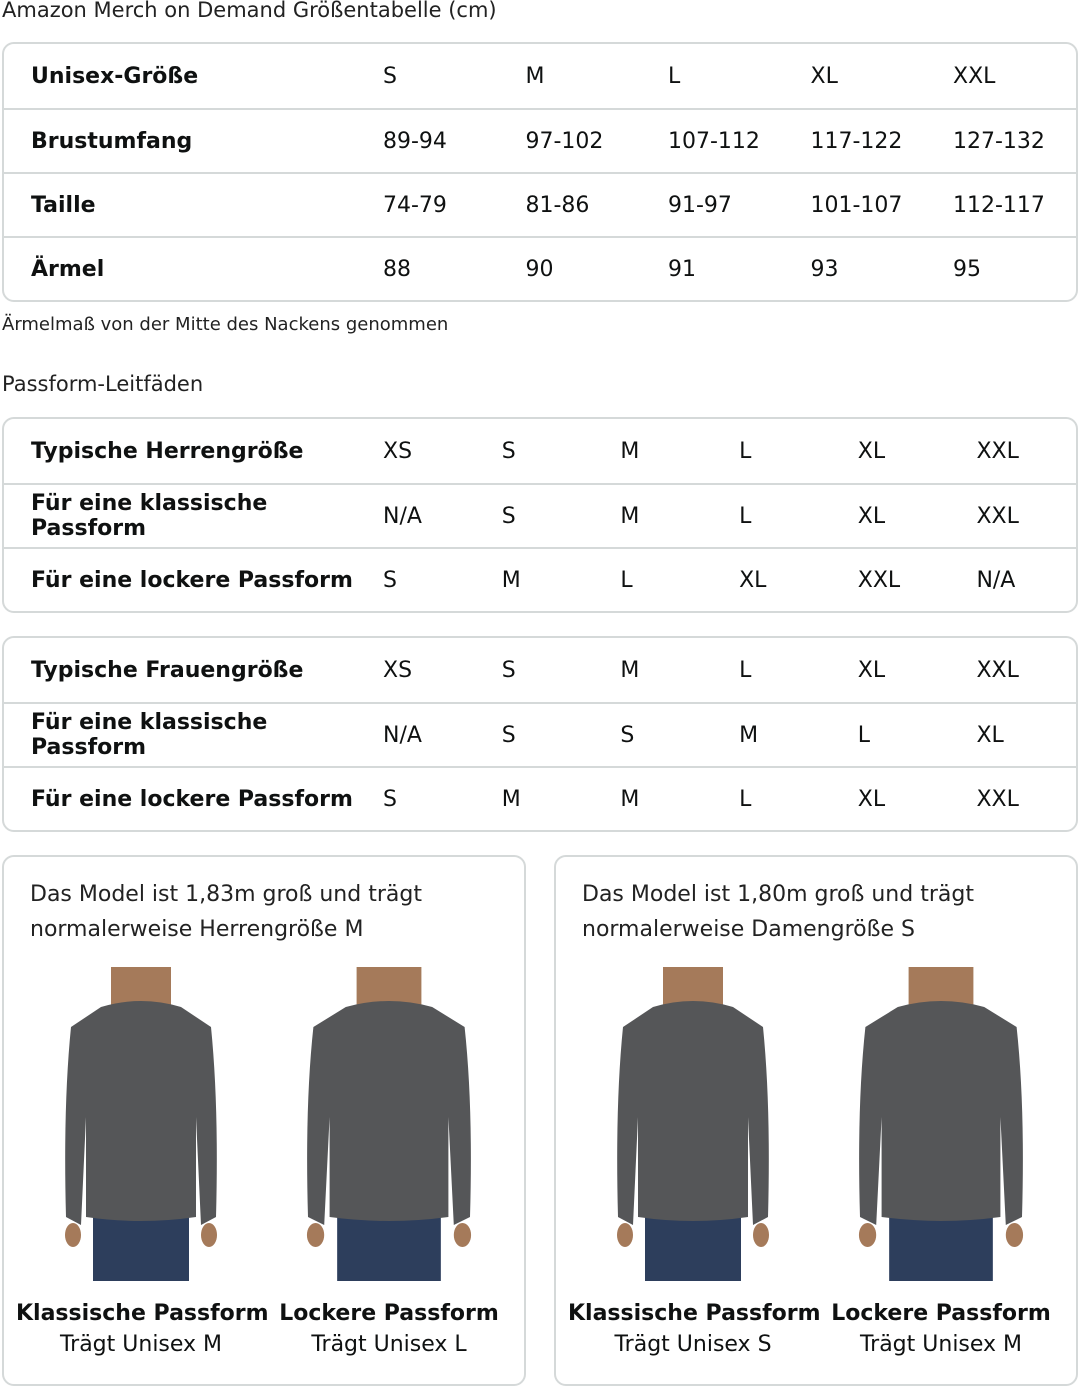  I want to click on table-cell: 107-112, so click(714, 141).